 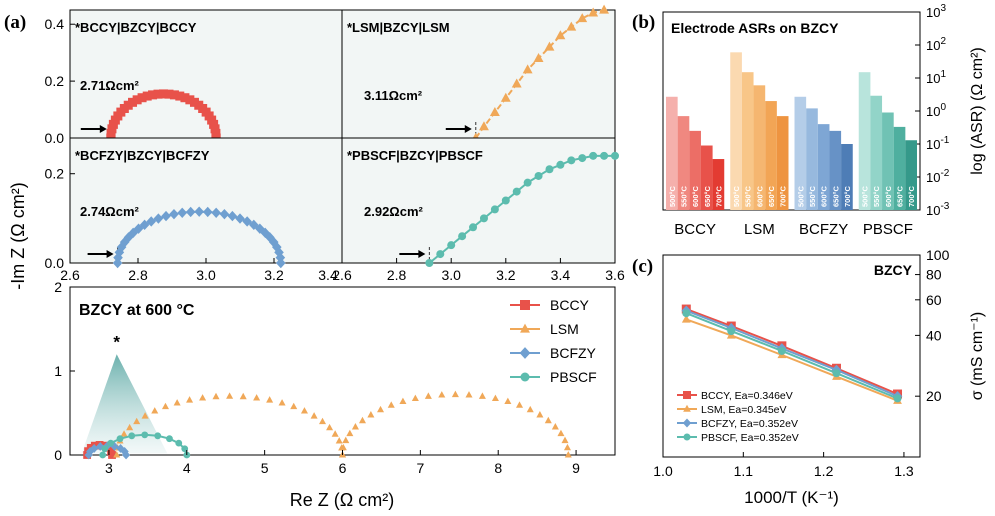 I want to click on xtick-label: 9, so click(x=576, y=468).